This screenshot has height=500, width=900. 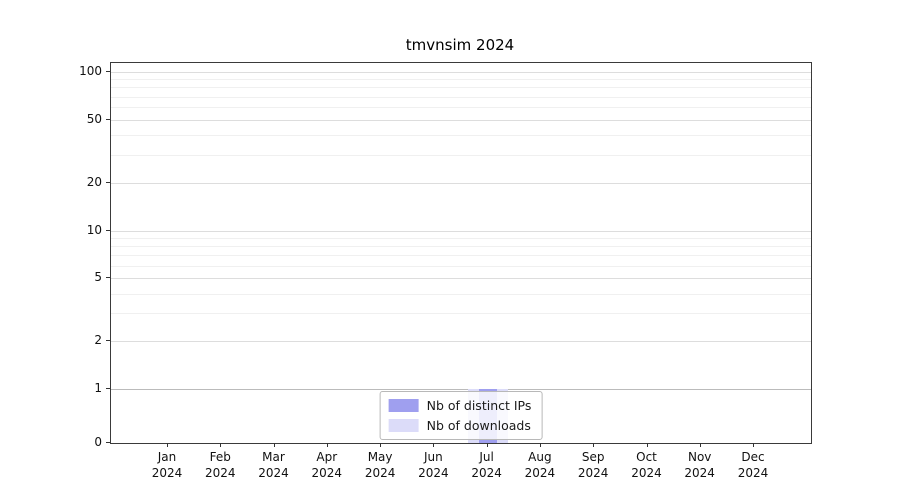 What do you see at coordinates (478, 425) in the screenshot?
I see `legend-label-downloads: Nb of downloads` at bounding box center [478, 425].